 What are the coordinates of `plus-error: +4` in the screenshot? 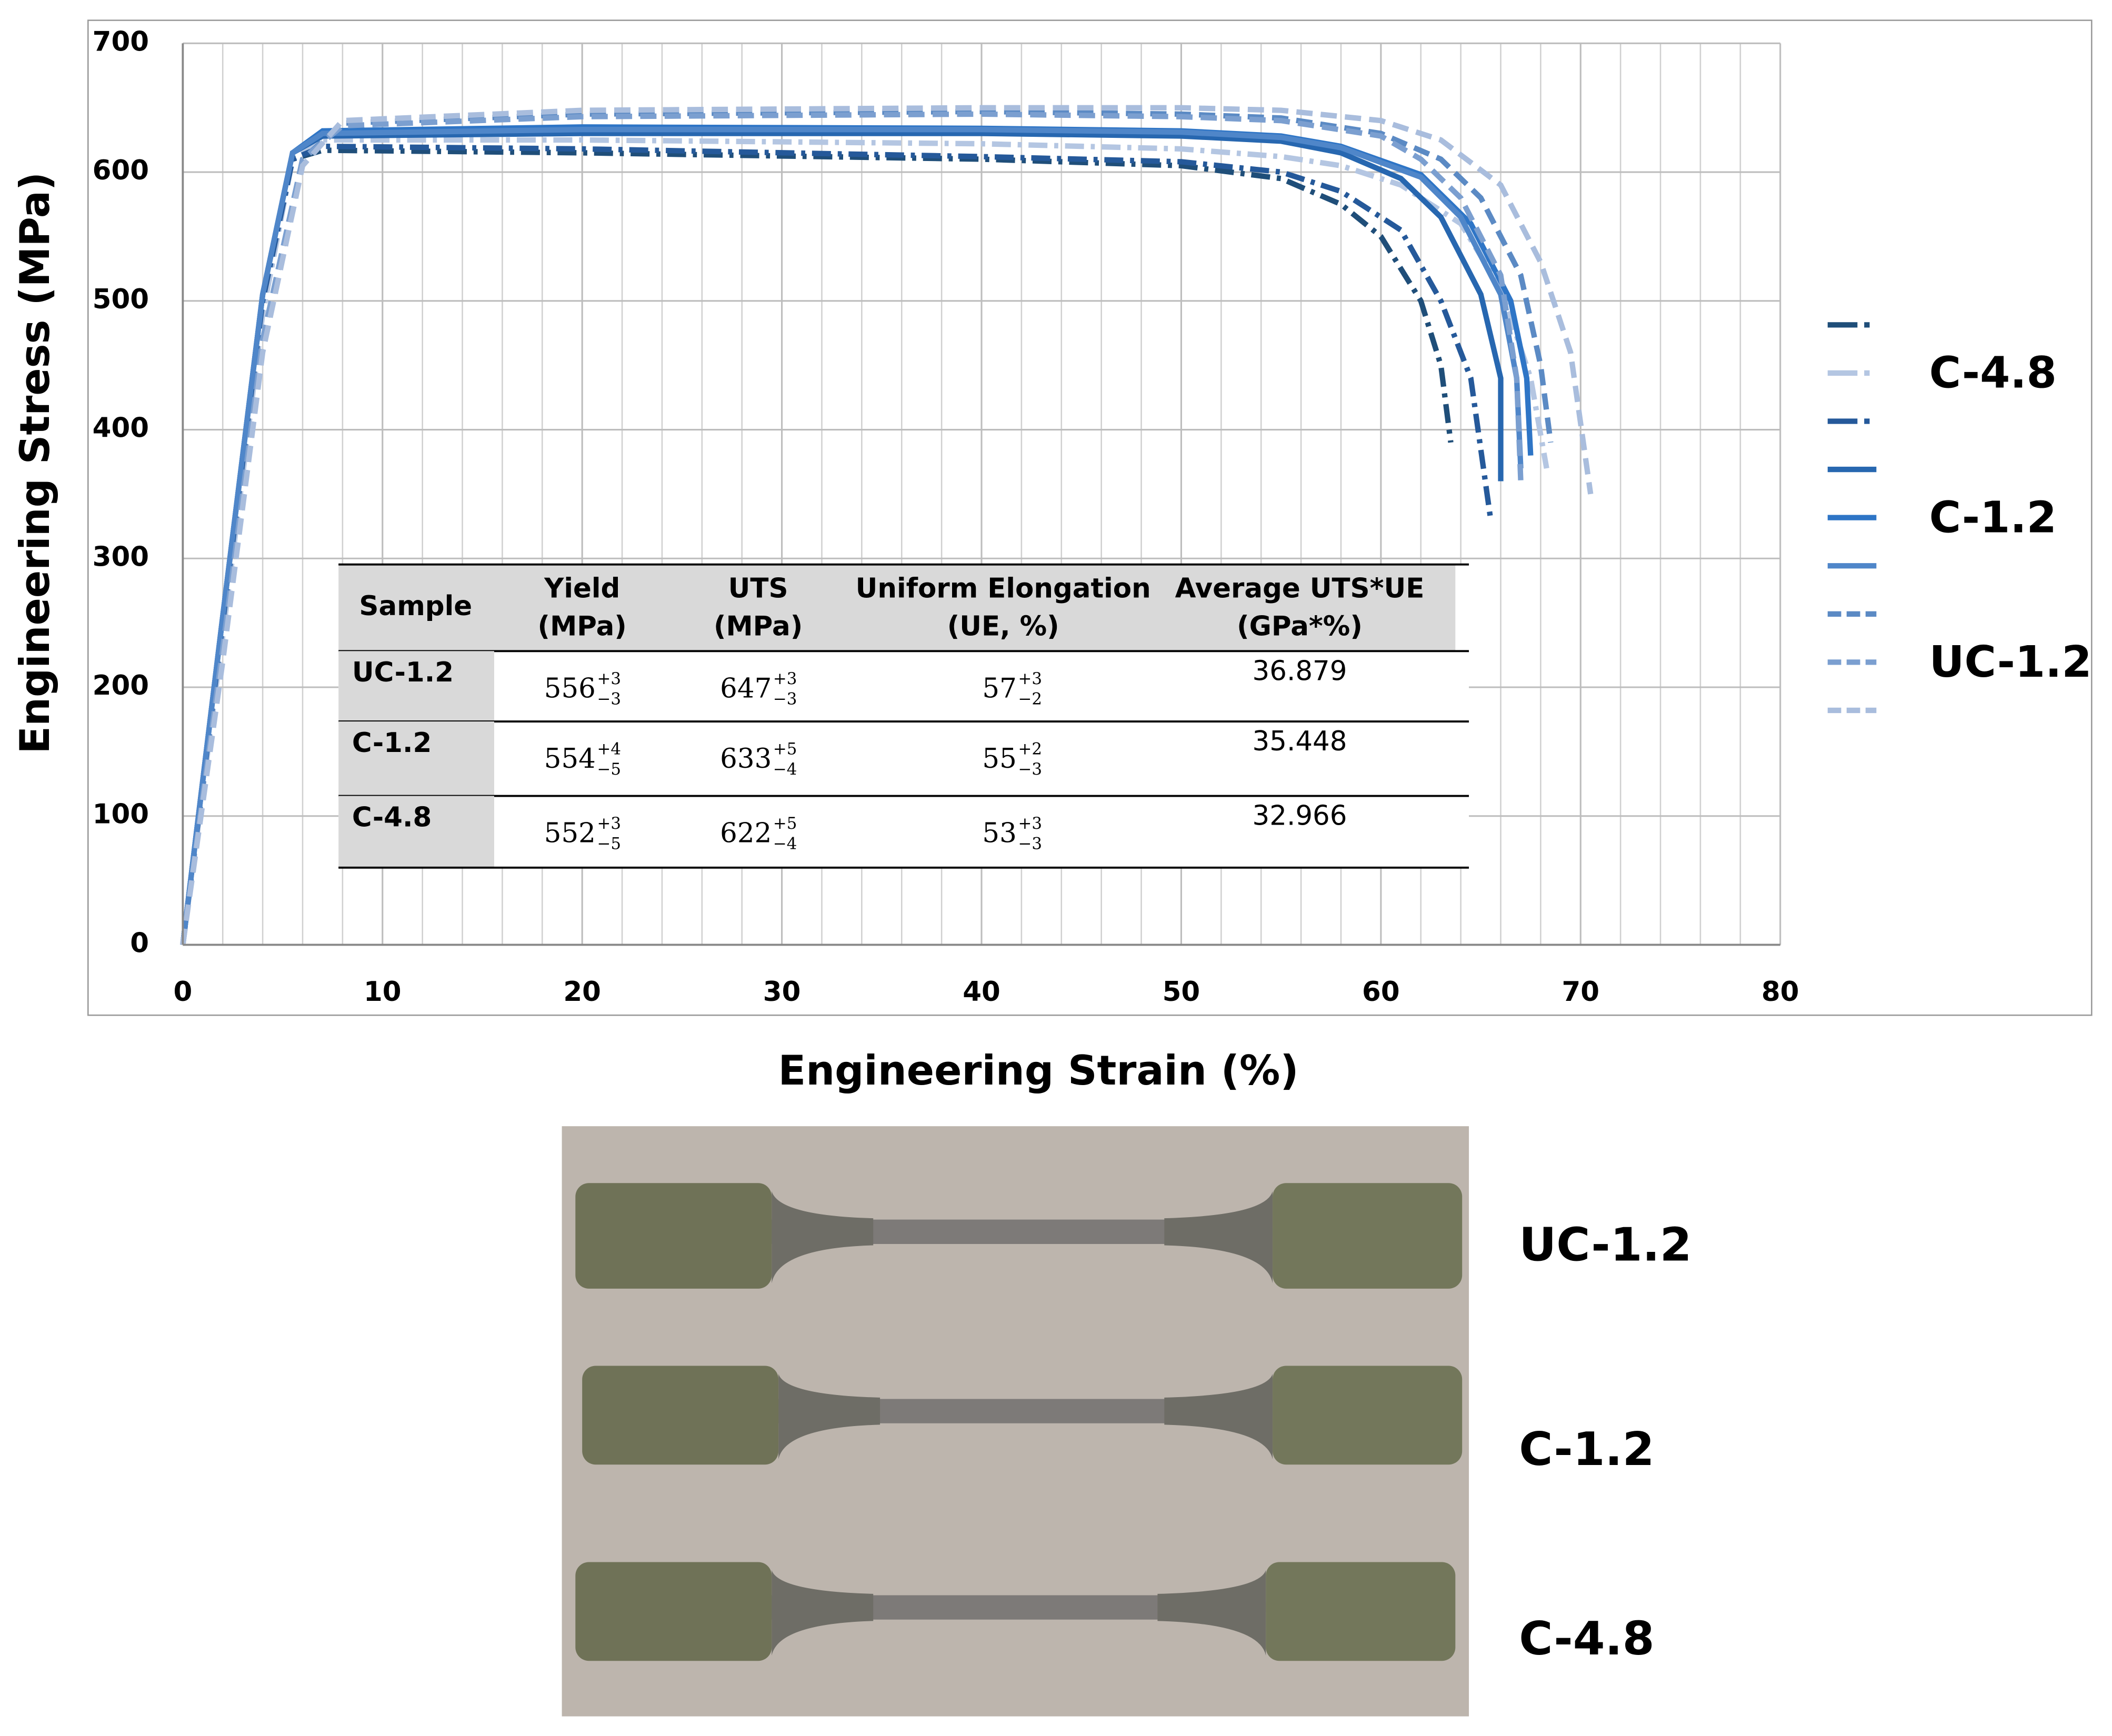 It's located at (609, 749).